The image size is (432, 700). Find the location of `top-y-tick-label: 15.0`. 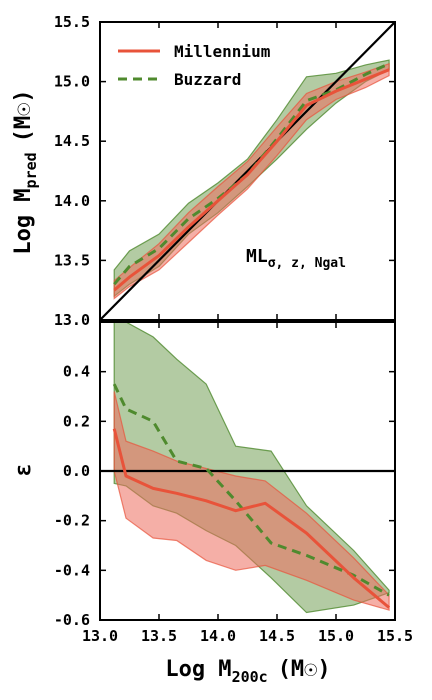

top-y-tick-label: 15.0 is located at coordinates (72, 82).